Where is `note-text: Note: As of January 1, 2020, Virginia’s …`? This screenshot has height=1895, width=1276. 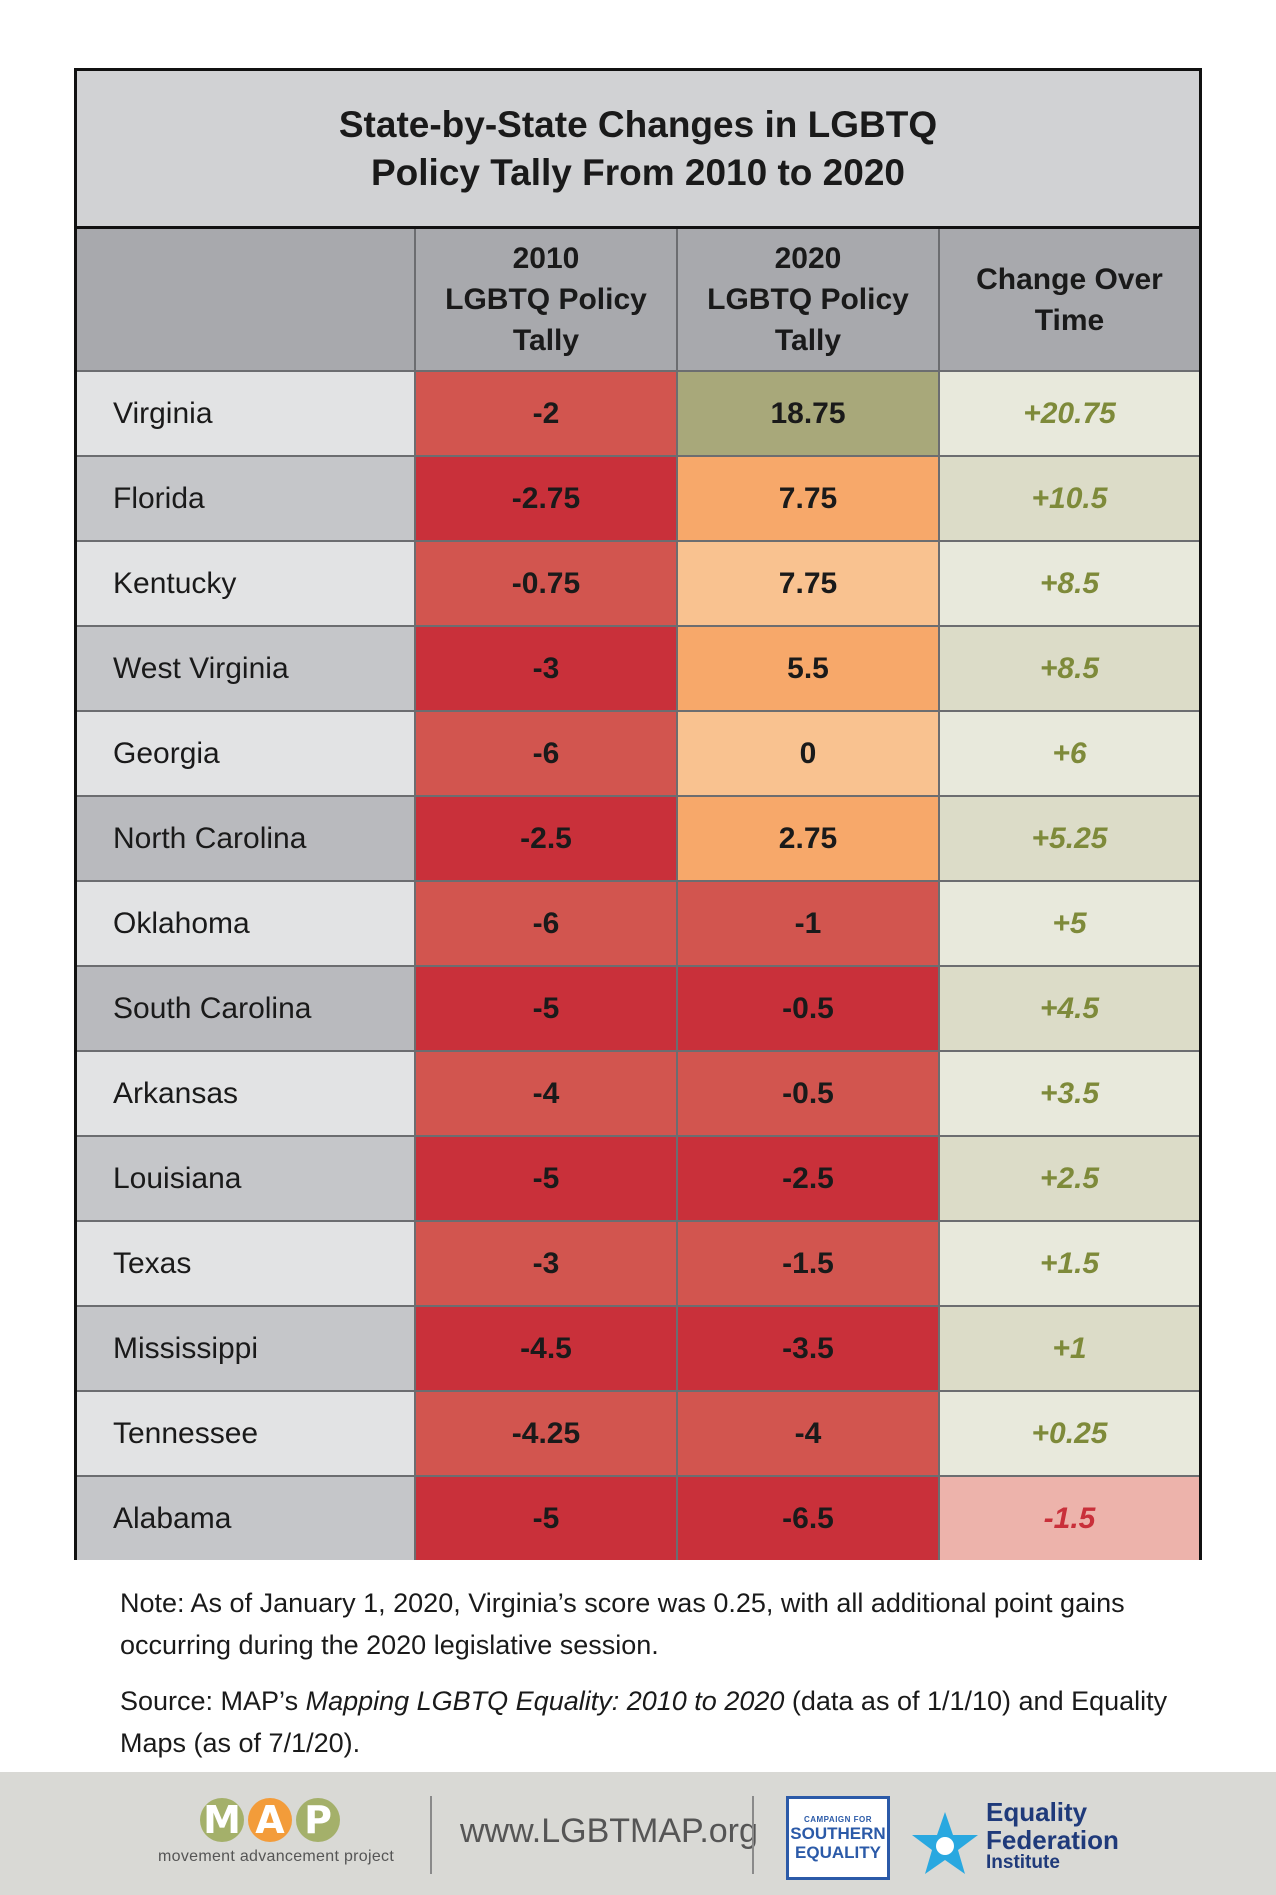 note-text: Note: As of January 1, 2020, Virginia’s … is located at coordinates (622, 1624).